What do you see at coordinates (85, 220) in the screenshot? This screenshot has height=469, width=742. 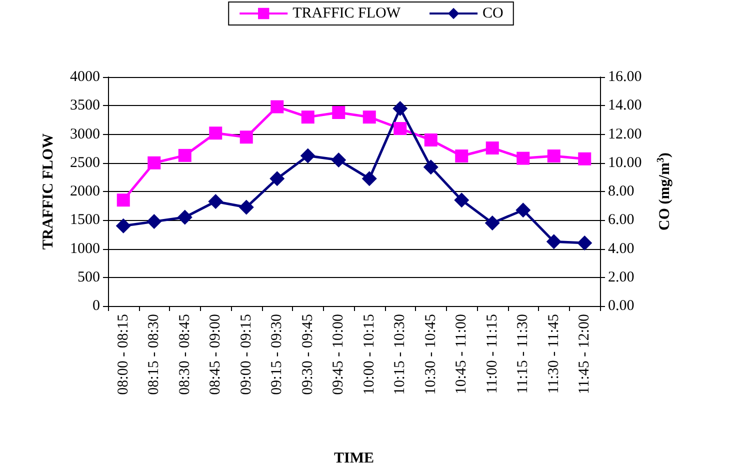 I see `y-tick-label: 1500` at bounding box center [85, 220].